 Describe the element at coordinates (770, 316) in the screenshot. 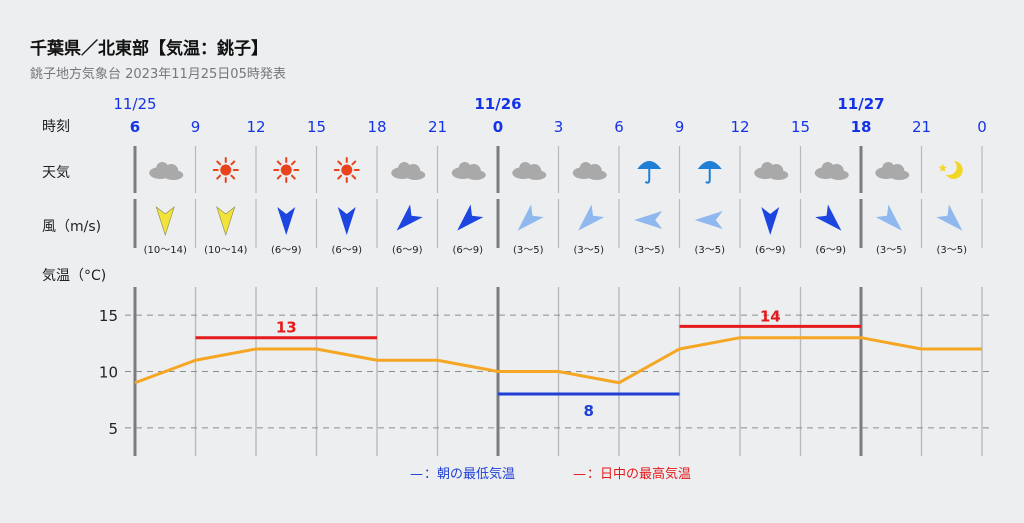

I see `max-temp-label: 14` at that location.